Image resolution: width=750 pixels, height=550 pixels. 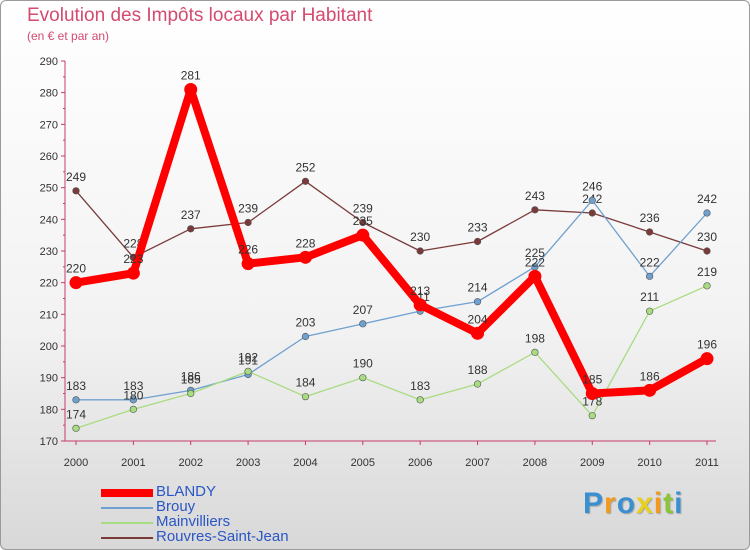 What do you see at coordinates (592, 463) in the screenshot?
I see `x-tick-label-2009: 2009` at bounding box center [592, 463].